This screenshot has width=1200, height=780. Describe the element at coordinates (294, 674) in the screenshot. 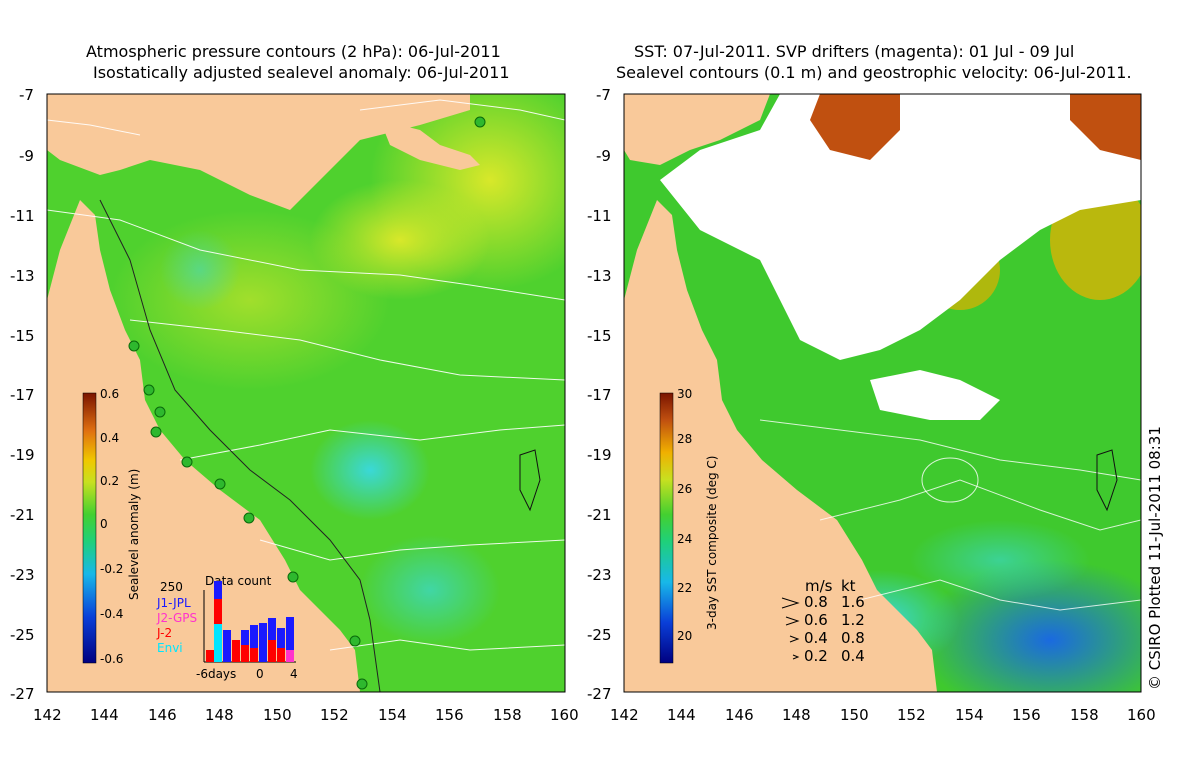

I see `data-count-xlabel: 4` at that location.